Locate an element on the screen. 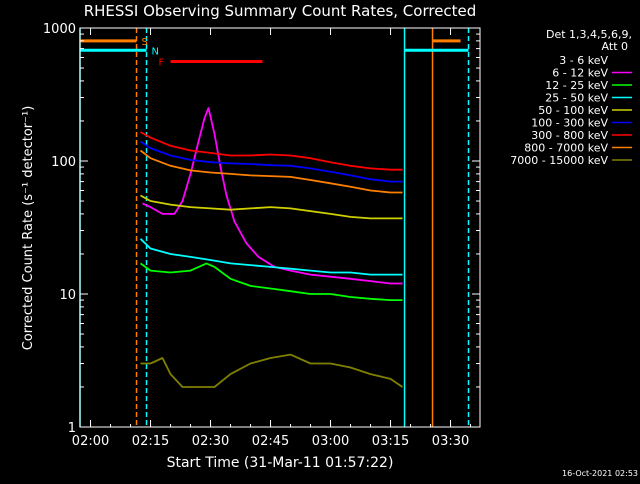 This screenshot has width=640, height=484. x-tick-label-5: 03:15 is located at coordinates (390, 441).